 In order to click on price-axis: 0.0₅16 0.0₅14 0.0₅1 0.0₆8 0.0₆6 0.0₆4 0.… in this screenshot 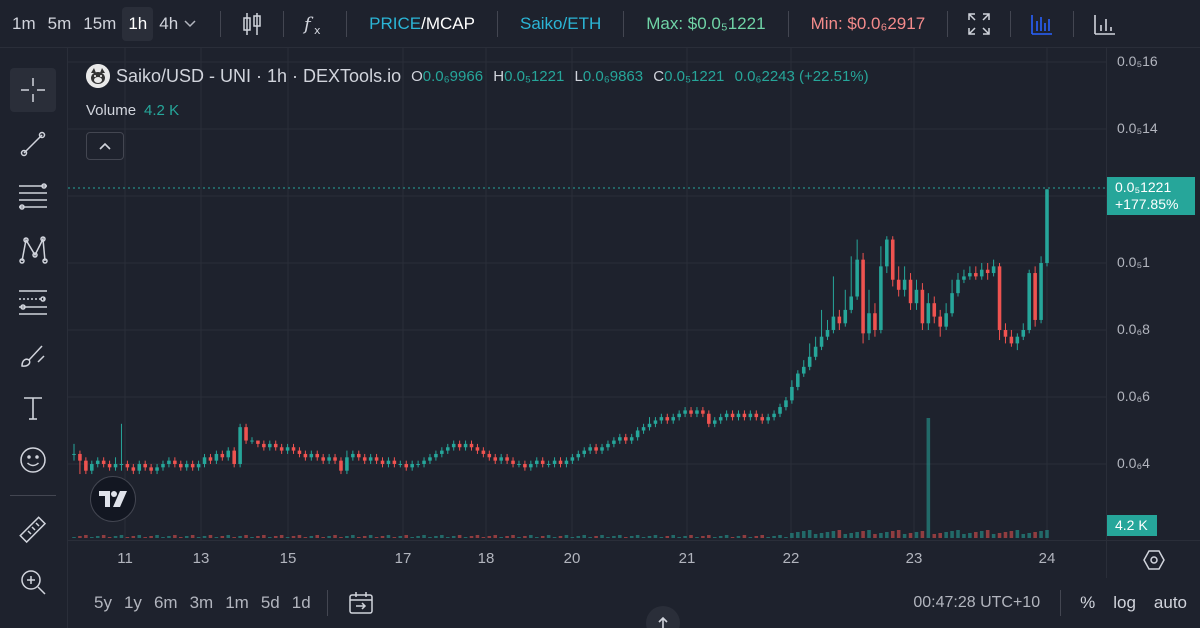, I will do `click(1153, 294)`.